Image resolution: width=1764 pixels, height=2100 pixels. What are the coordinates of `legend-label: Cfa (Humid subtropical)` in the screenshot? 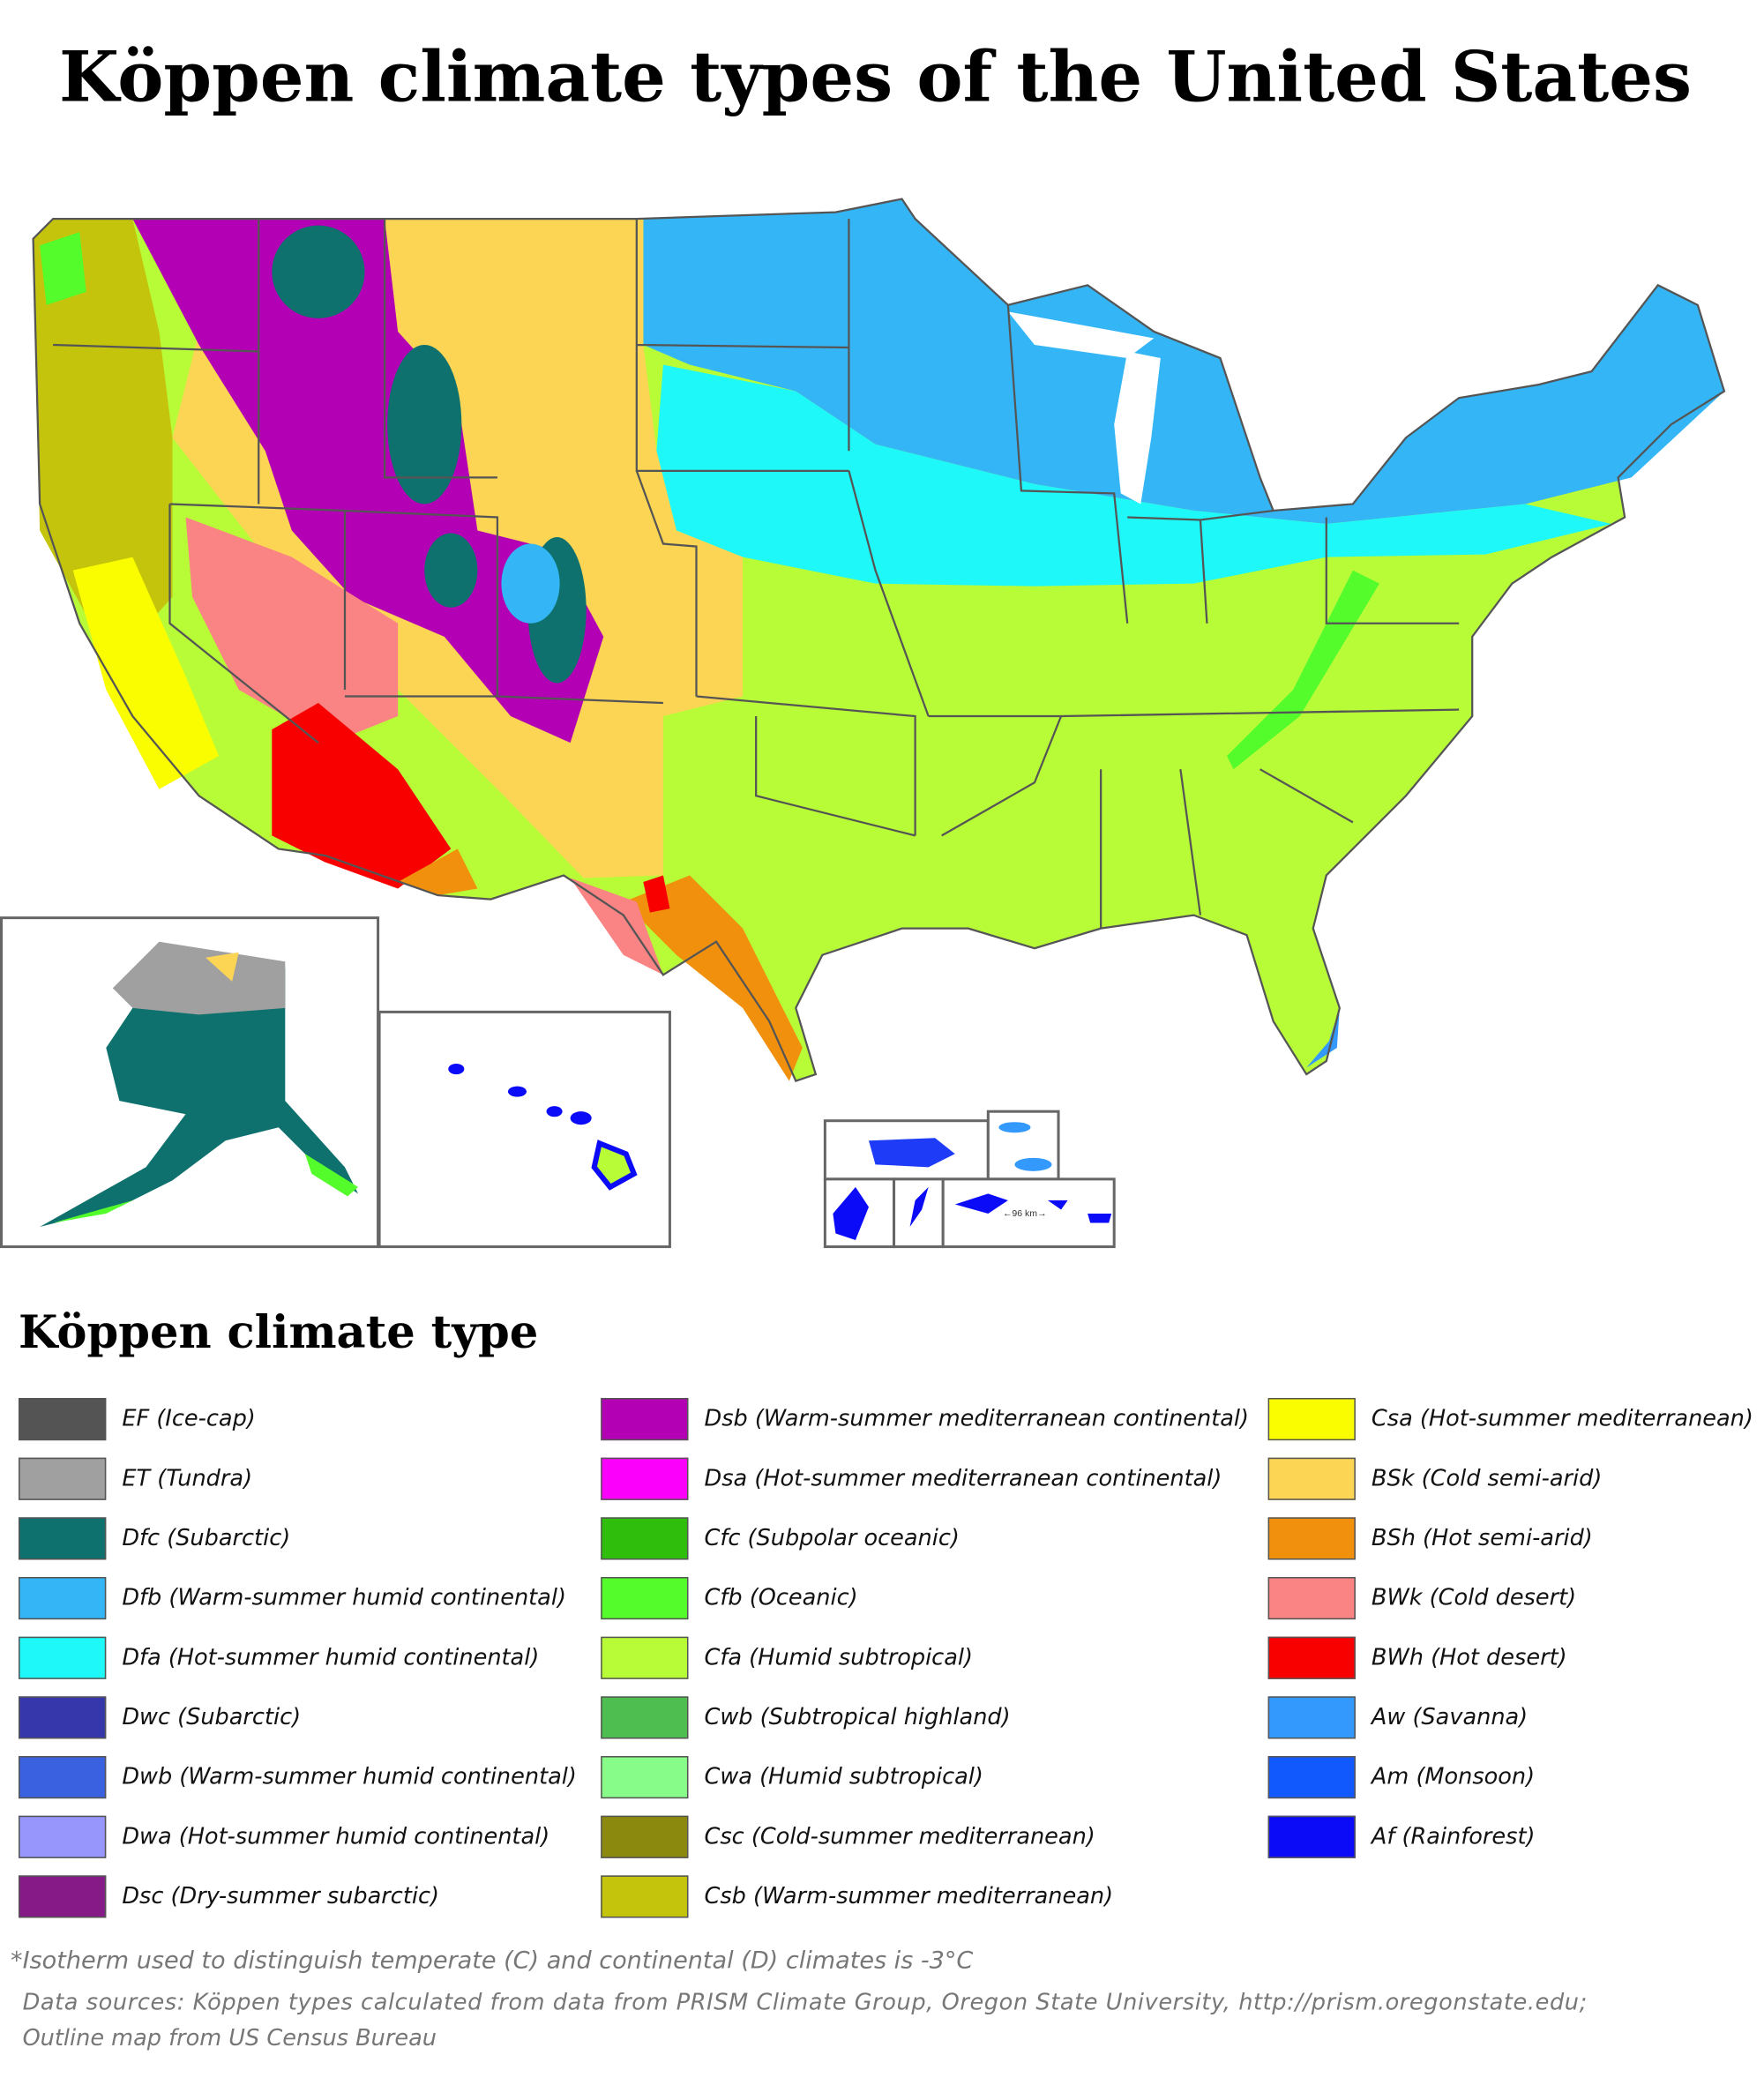 It's located at (838, 1658).